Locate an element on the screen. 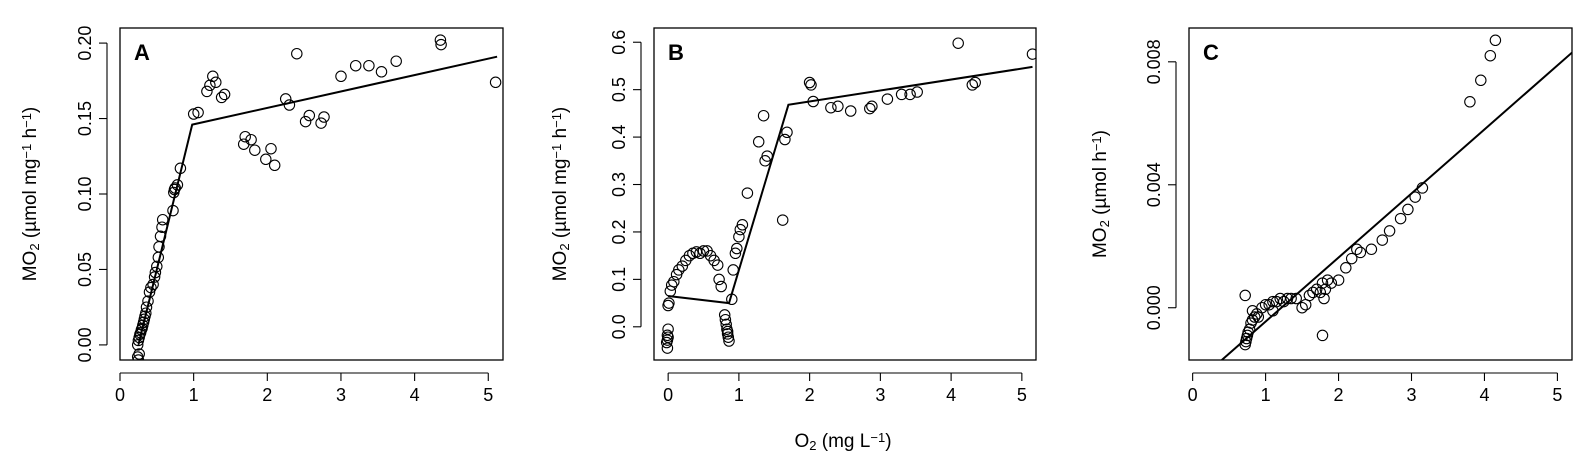 The image size is (1592, 471). panel-a-y-tick-label: 0.00 is located at coordinates (85, 344).